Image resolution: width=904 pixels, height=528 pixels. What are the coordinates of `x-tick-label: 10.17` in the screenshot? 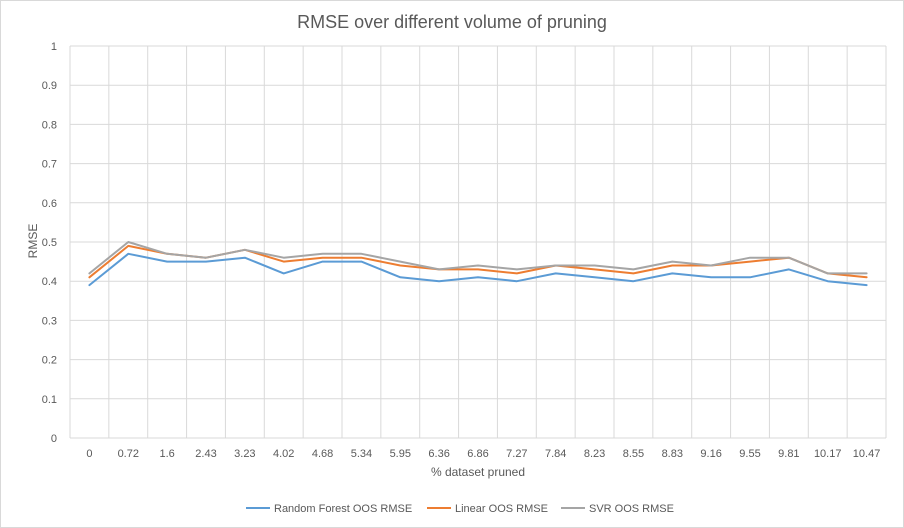 It's located at (828, 454).